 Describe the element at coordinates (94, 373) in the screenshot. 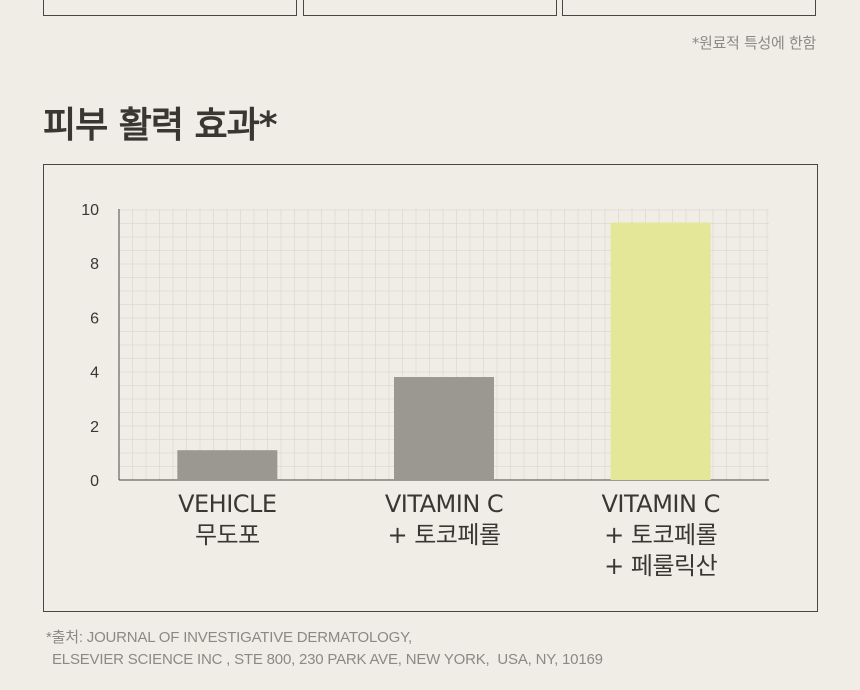

I see `y-tick-label: 4` at that location.